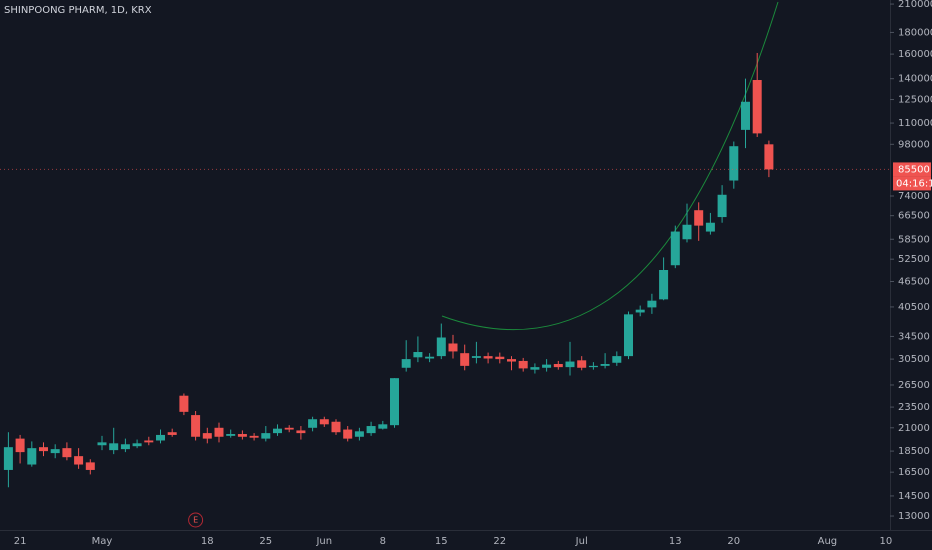  Describe the element at coordinates (915, 100) in the screenshot. I see `y-tick-label: 125000` at that location.